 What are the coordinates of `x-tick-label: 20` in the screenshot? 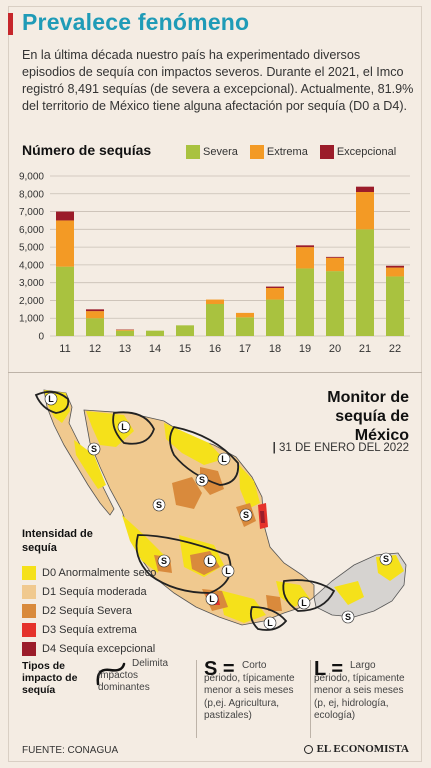 It's located at (335, 349).